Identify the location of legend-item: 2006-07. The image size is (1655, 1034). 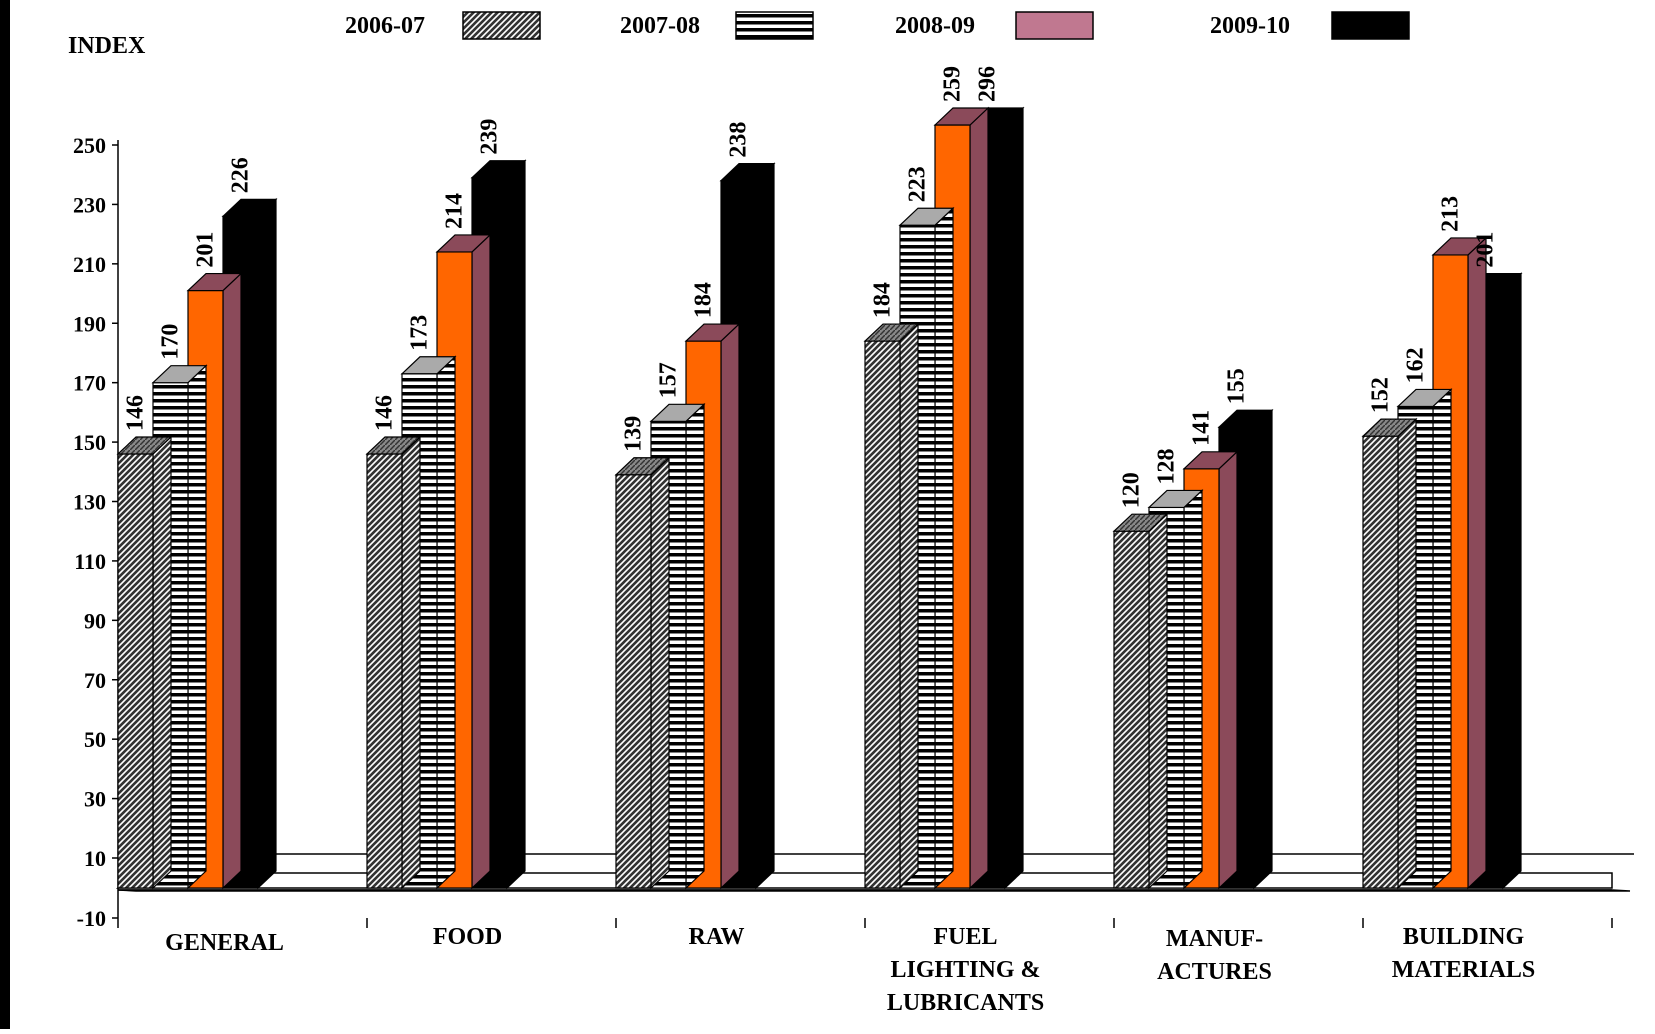
(443, 25).